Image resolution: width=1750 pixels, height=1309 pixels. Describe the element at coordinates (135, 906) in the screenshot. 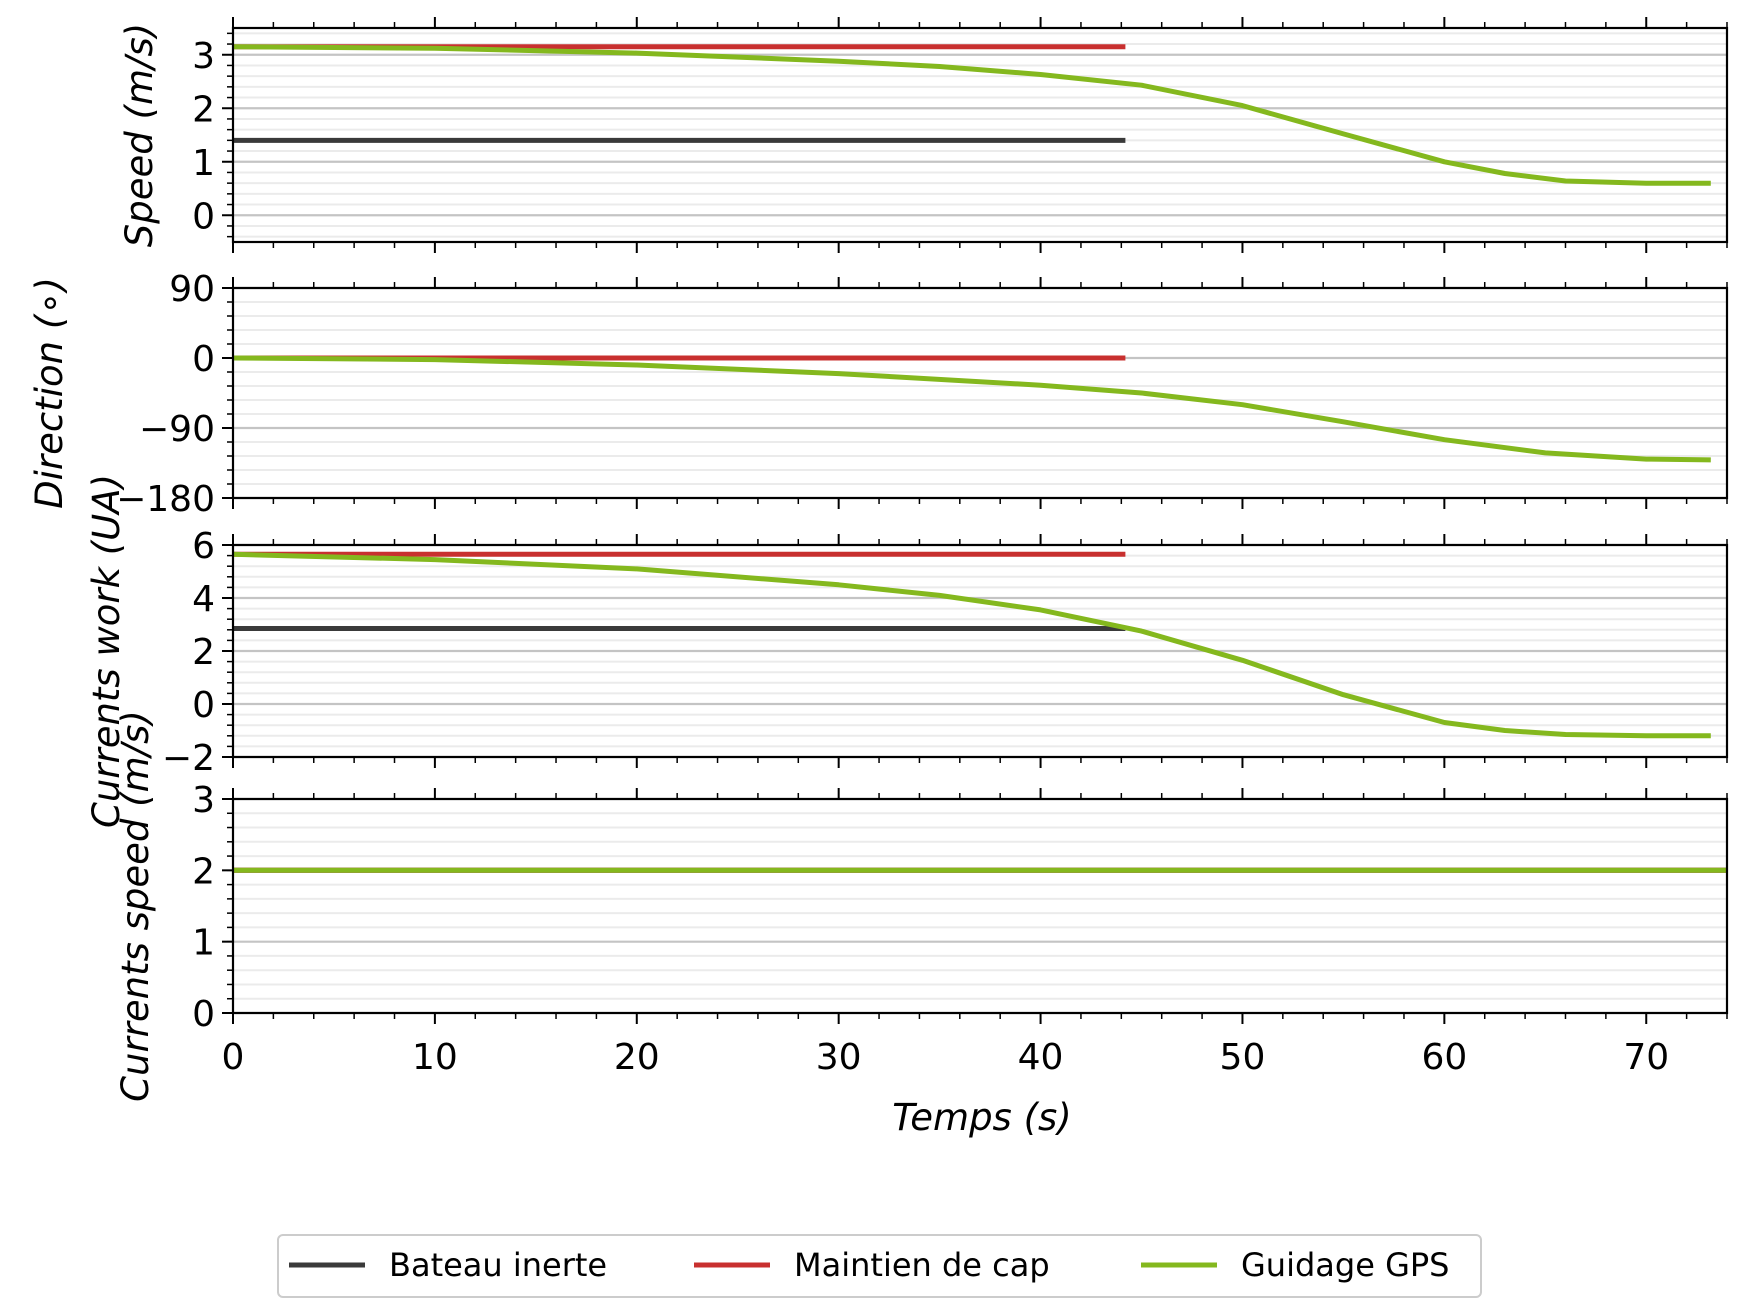

I see `y-axis-label: Currents speed (m/s)` at that location.